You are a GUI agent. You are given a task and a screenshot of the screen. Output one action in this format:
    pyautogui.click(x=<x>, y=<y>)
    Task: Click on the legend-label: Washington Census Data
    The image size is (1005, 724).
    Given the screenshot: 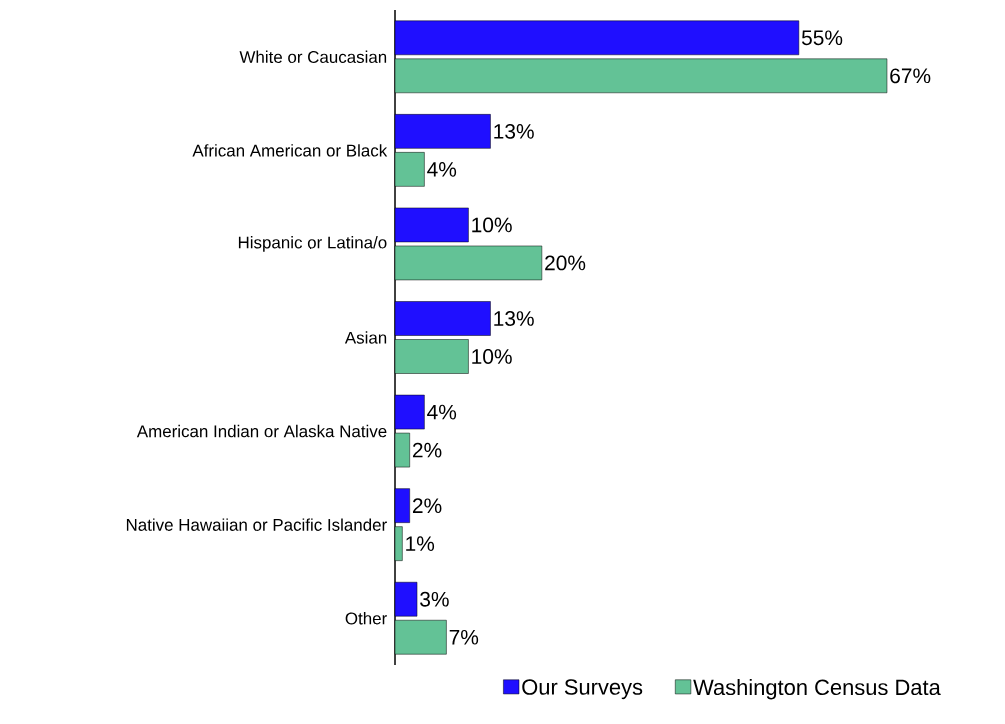 What is the action you would take?
    pyautogui.click(x=817, y=689)
    